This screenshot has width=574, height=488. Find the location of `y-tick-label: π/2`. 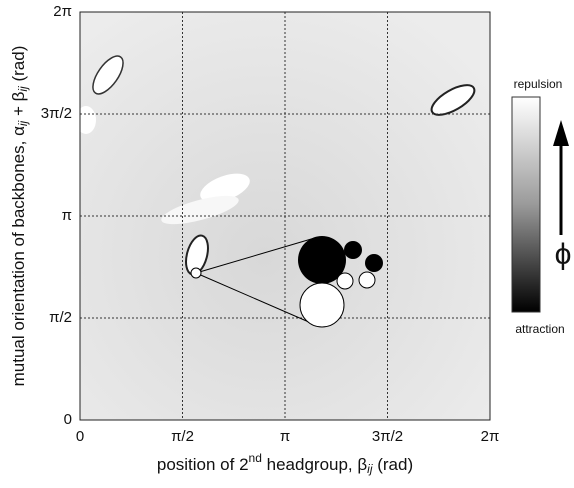

y-tick-label: π/2 is located at coordinates (60, 317).